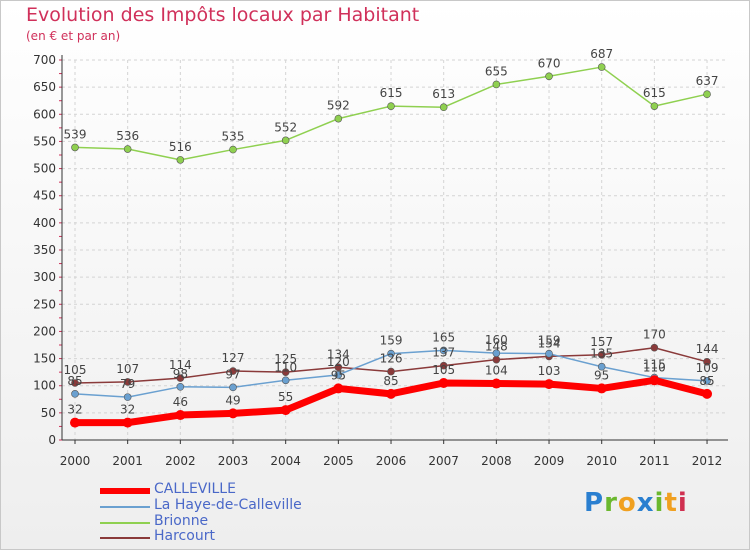 Image resolution: width=750 pixels, height=550 pixels. What do you see at coordinates (125, 507) in the screenshot?
I see `legend-swatch-la-haye-de-calleville` at bounding box center [125, 507].